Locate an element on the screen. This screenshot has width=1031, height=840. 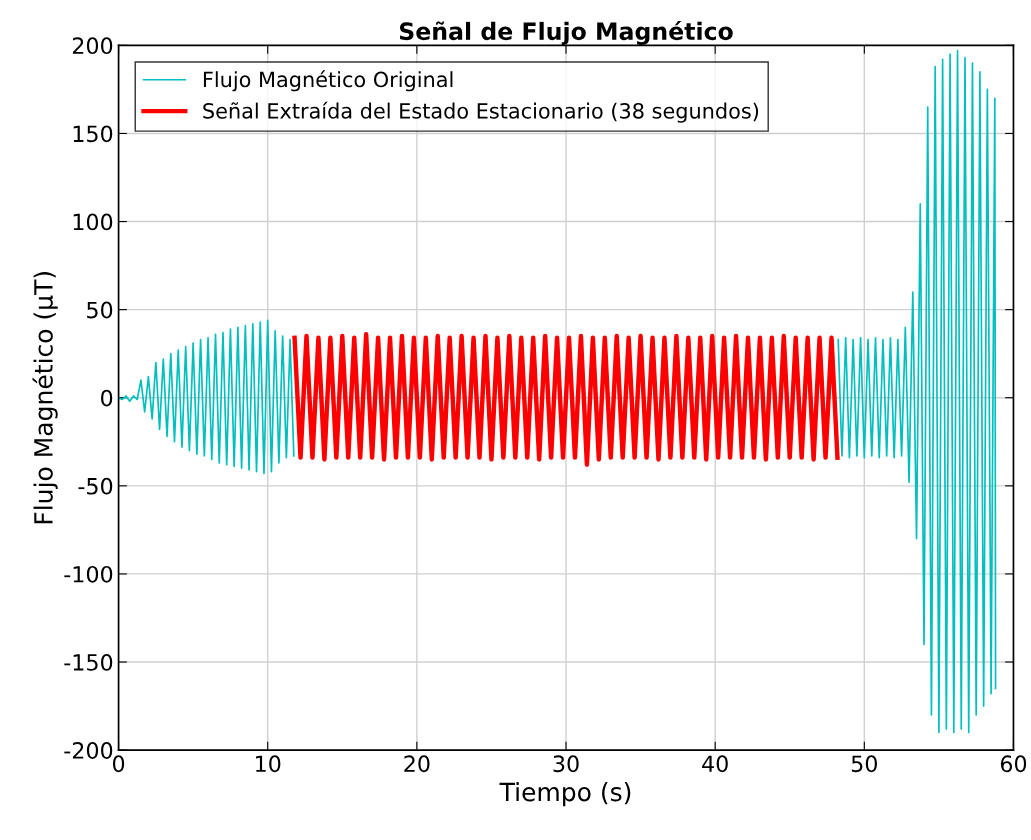
y-tick-label: 50 is located at coordinates (100, 310).